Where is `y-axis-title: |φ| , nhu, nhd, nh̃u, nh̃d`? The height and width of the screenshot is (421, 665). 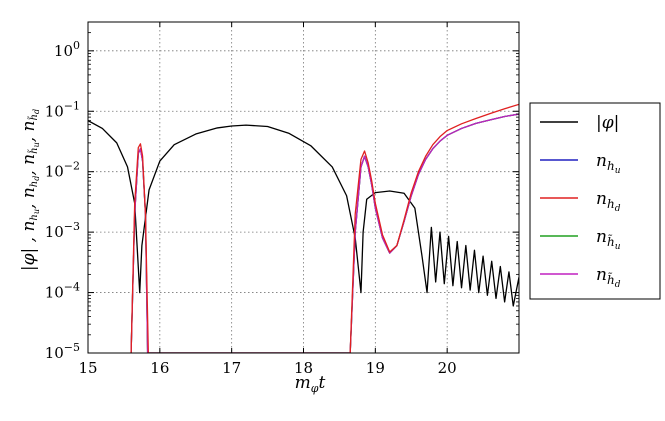
y-axis-title: |φ| , nhu, nhd, nh̃u, nh̃d is located at coordinates (30, 190).